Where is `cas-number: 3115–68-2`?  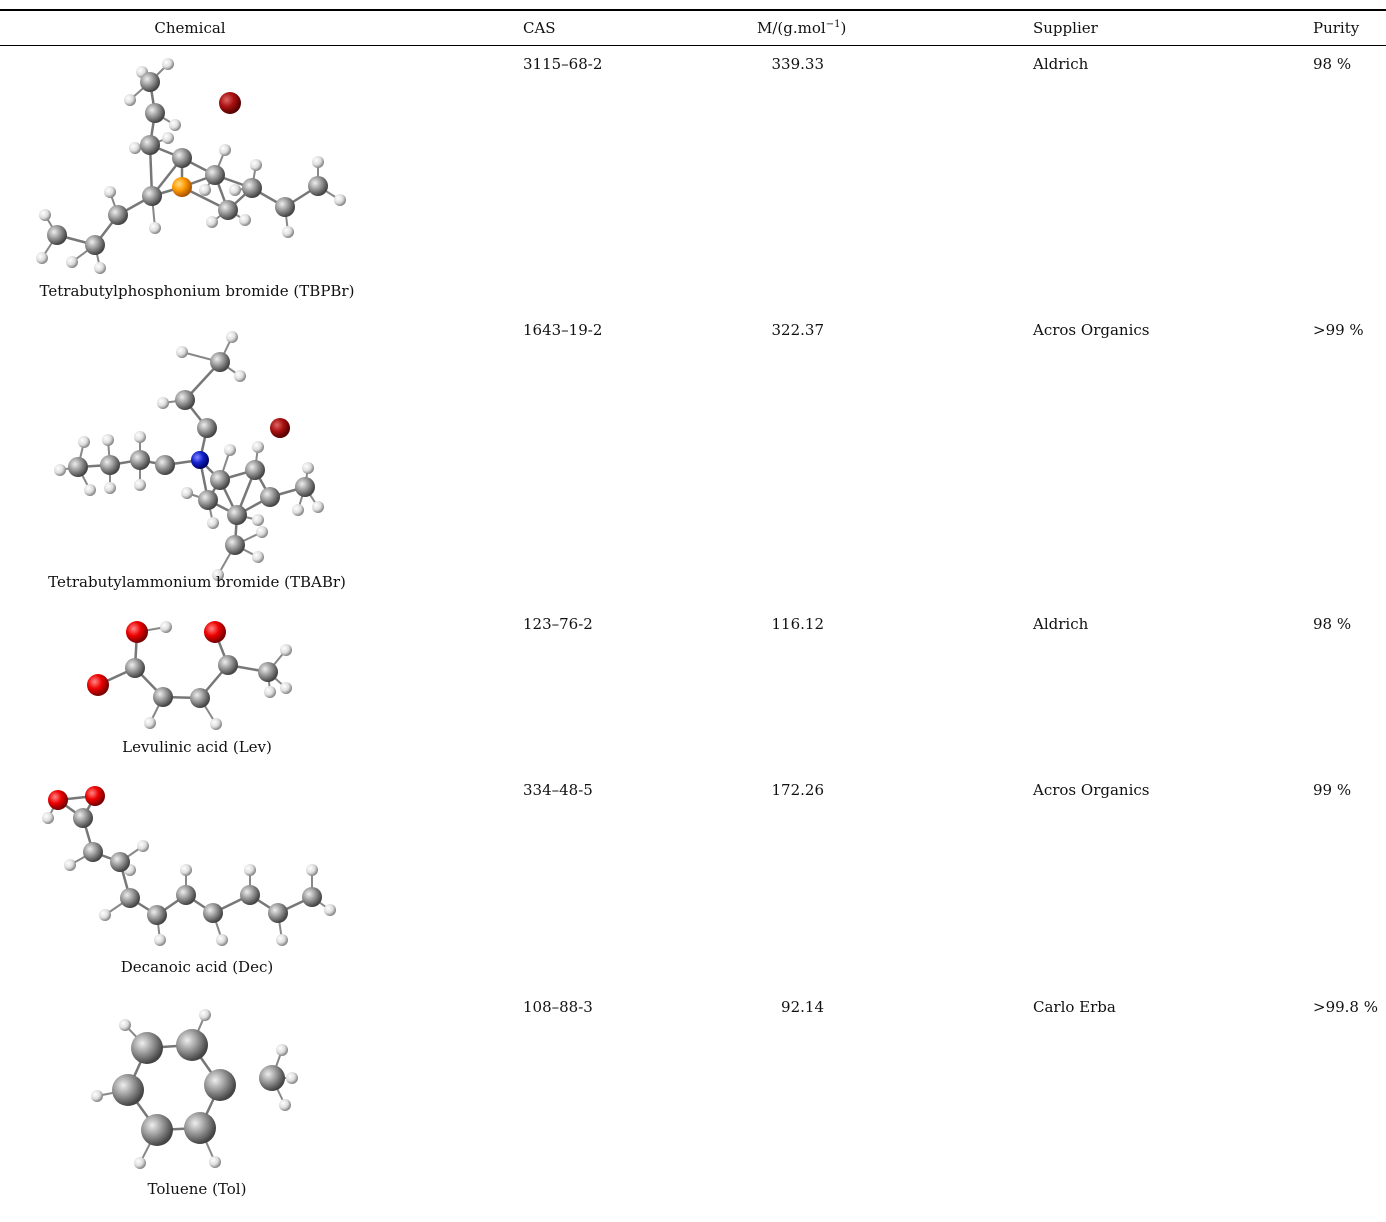 cas-number: 3115–68-2 is located at coordinates (563, 64).